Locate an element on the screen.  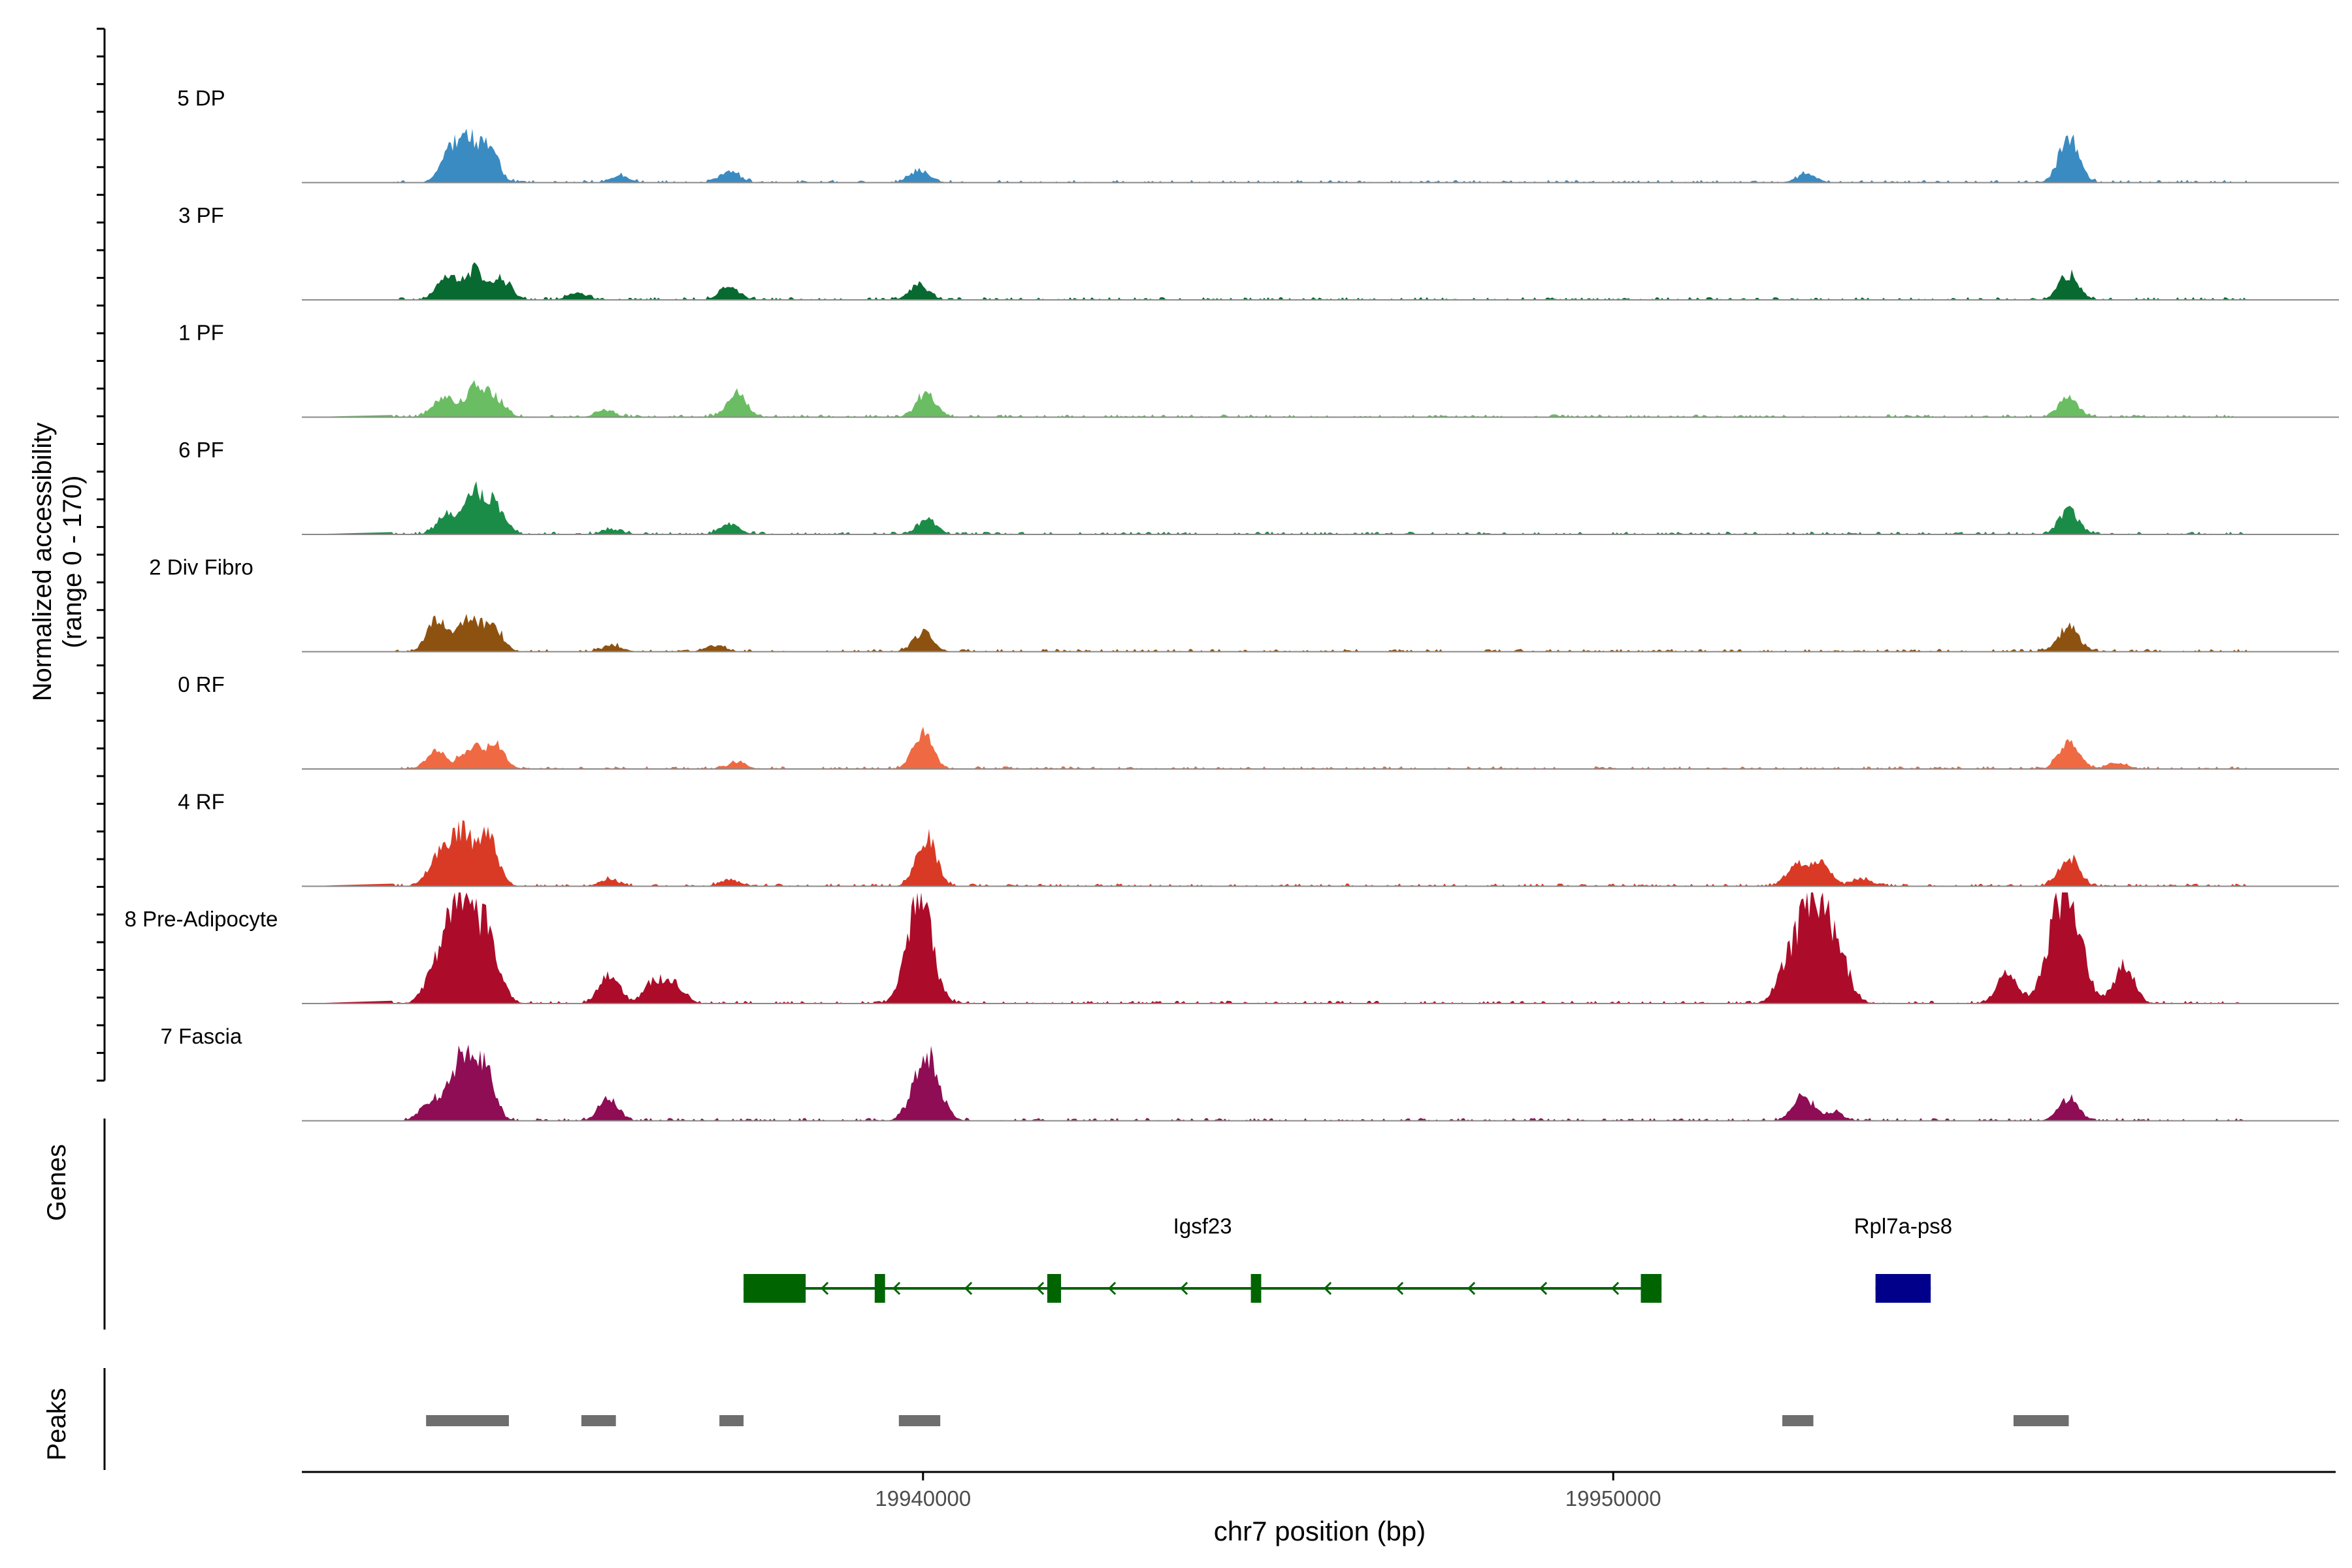
track-label-1: 3 PF is located at coordinates (201, 215).